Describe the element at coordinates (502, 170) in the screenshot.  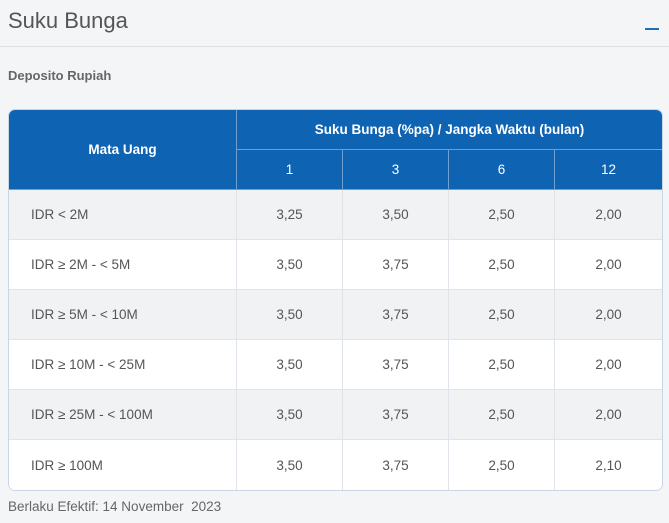
I see `column-header-term: 6` at that location.